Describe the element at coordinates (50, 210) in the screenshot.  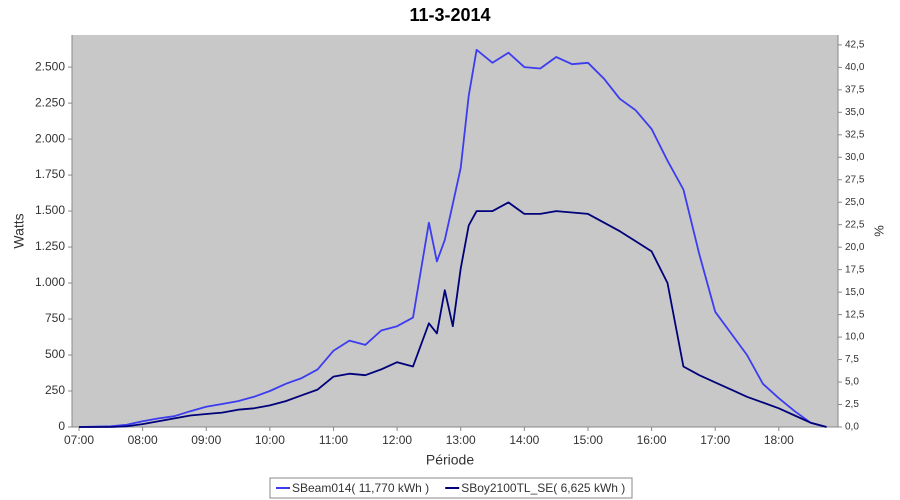
I see `y-tick-label: 1.500` at that location.